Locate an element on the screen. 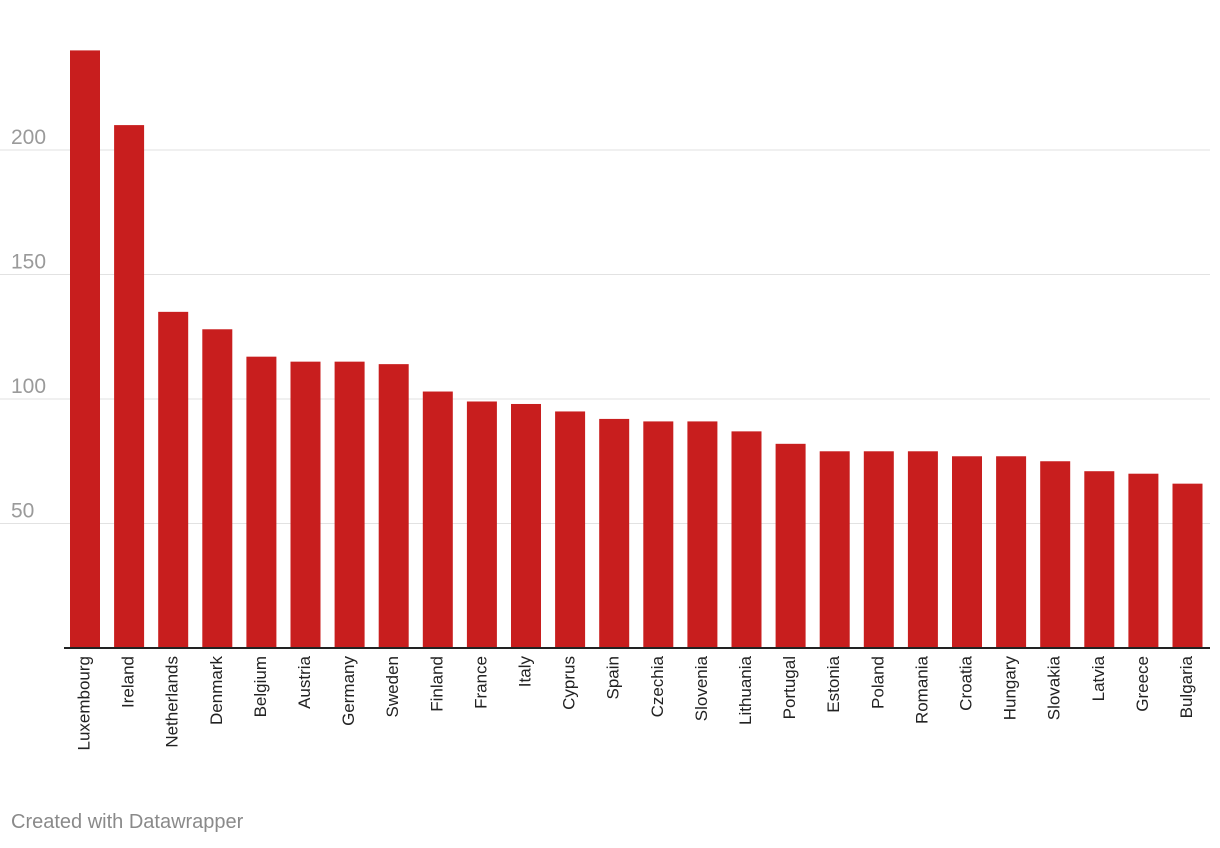  x-tick-label: Denmark is located at coordinates (216, 690).